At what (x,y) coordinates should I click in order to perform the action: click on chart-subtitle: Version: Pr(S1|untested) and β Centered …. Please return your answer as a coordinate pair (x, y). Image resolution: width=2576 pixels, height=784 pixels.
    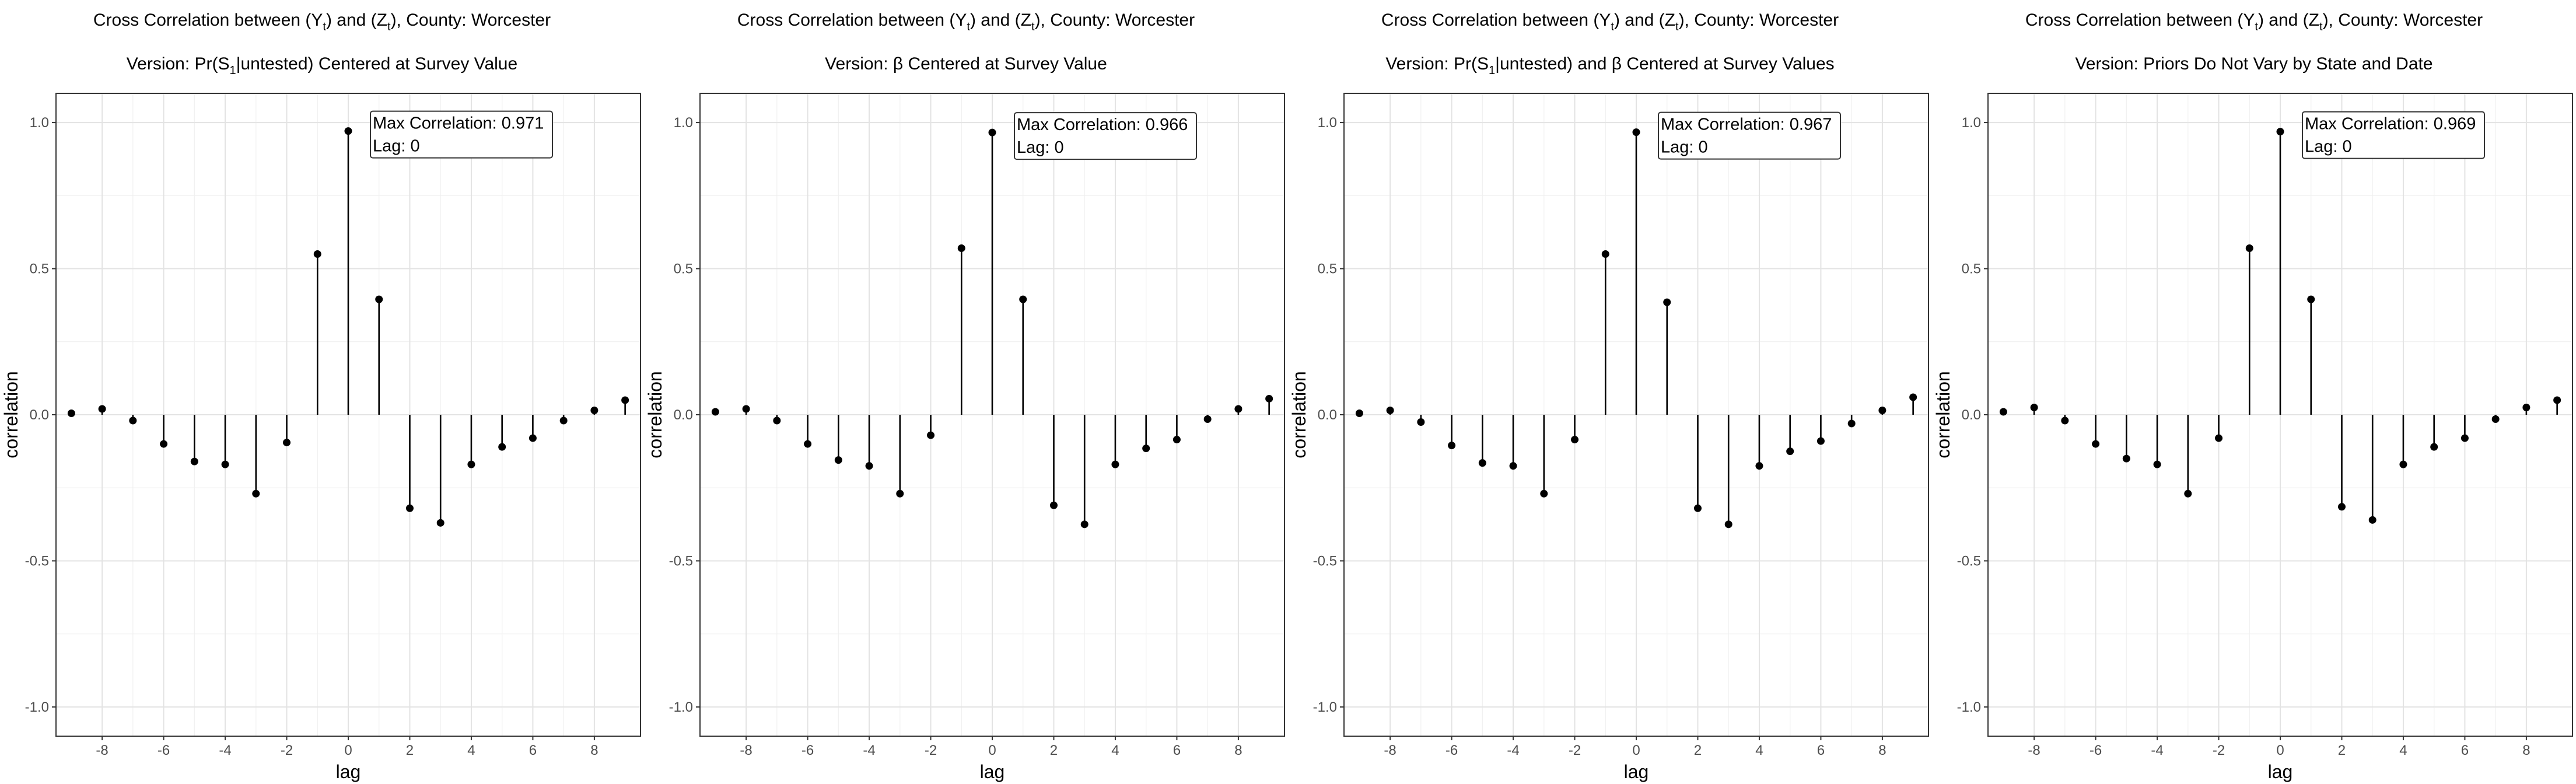
    Looking at the image, I should click on (1609, 65).